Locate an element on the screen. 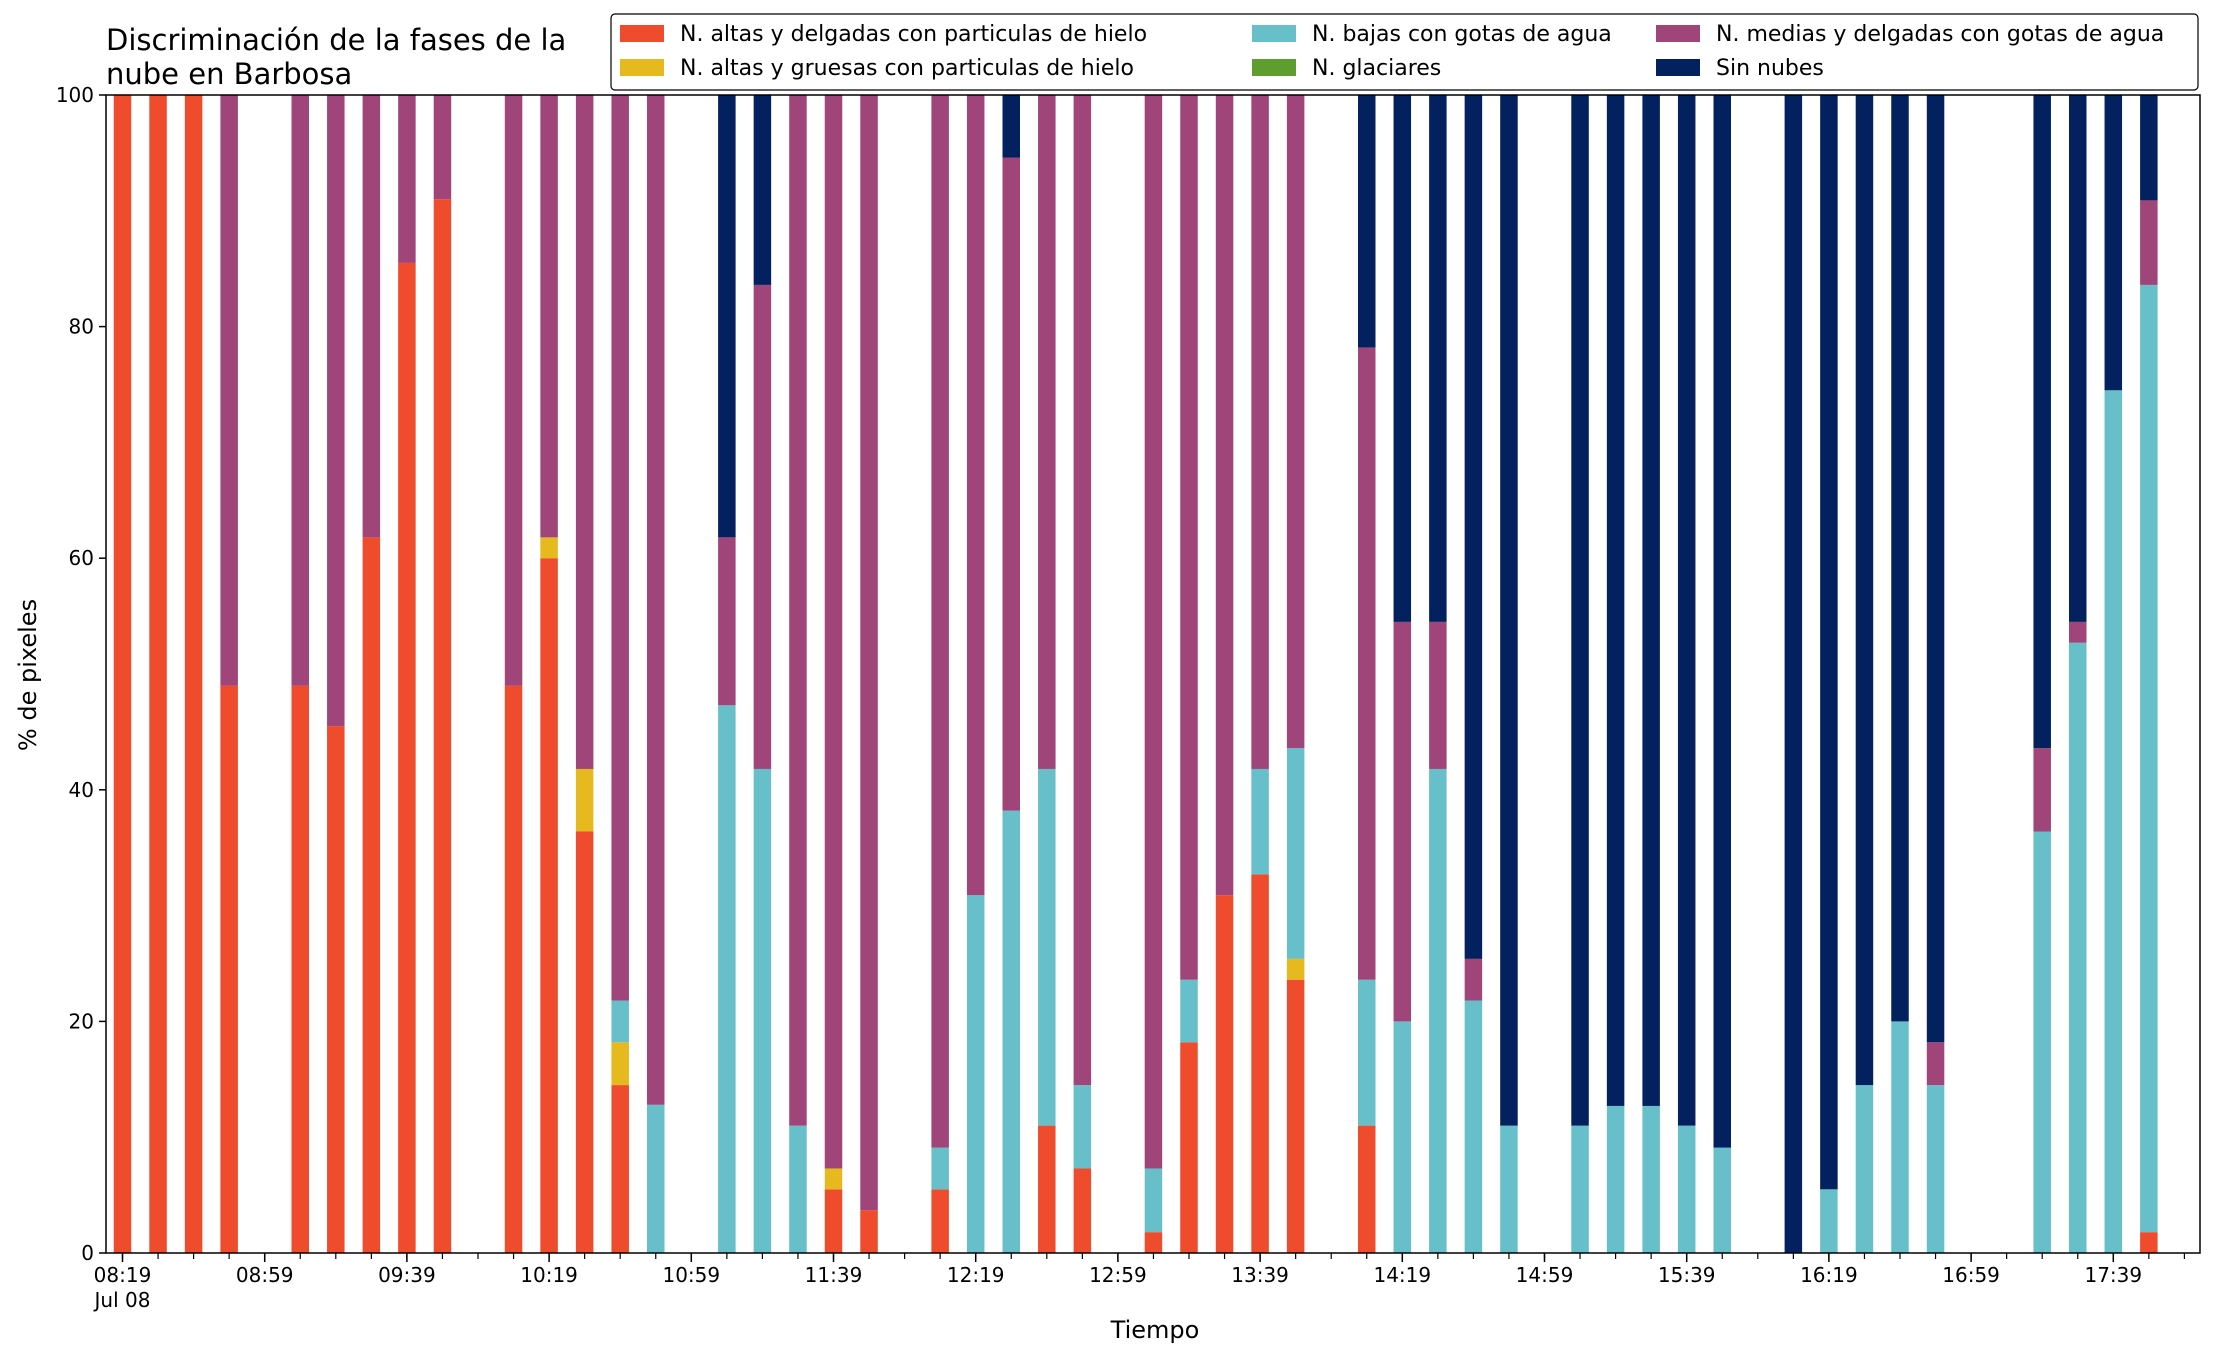  x-tick-label: 12:19 is located at coordinates (976, 1275).